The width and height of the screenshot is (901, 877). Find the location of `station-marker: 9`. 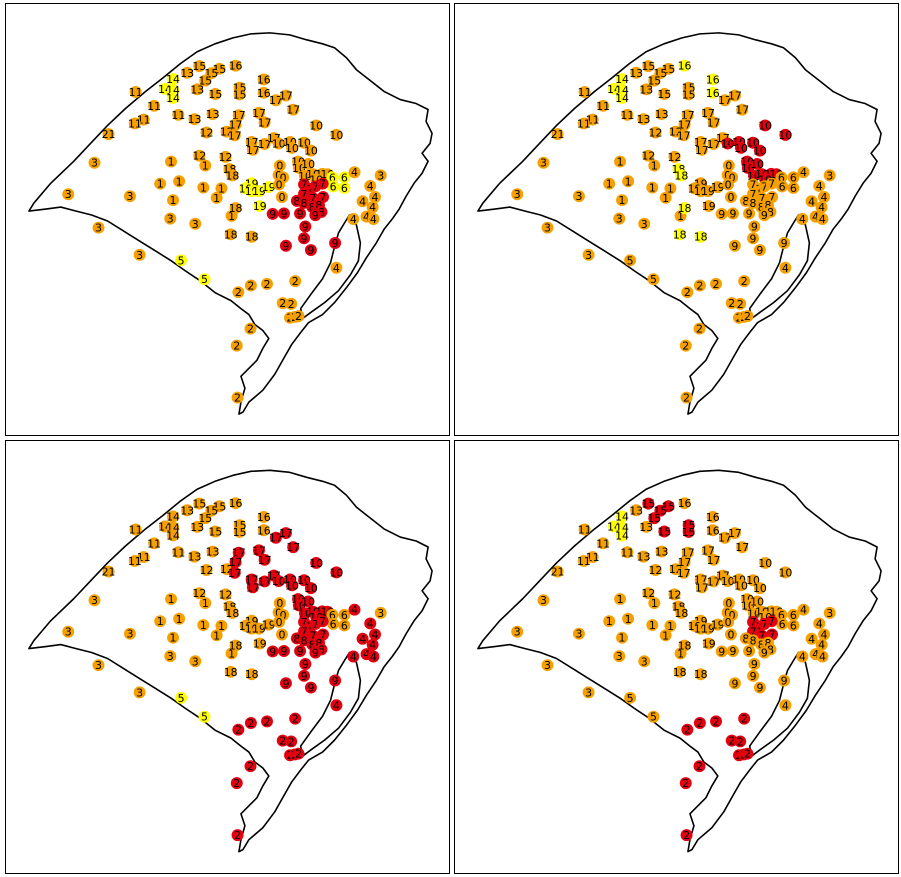

station-marker: 9 is located at coordinates (285, 683).